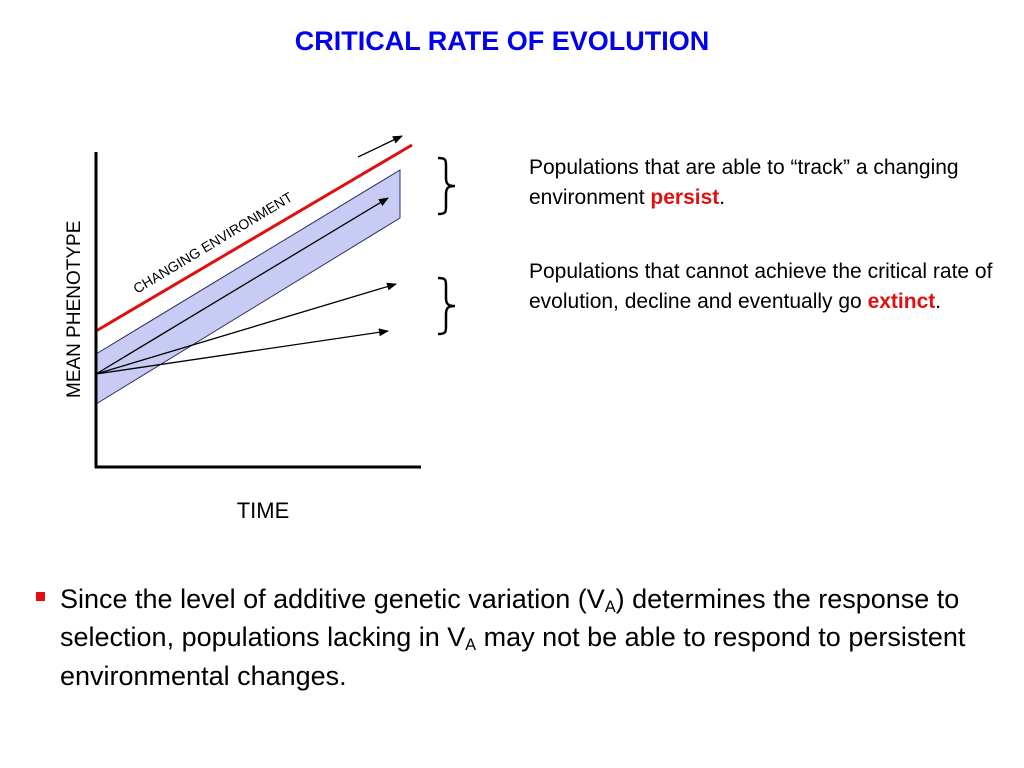  I want to click on persist-brace, so click(446, 186).